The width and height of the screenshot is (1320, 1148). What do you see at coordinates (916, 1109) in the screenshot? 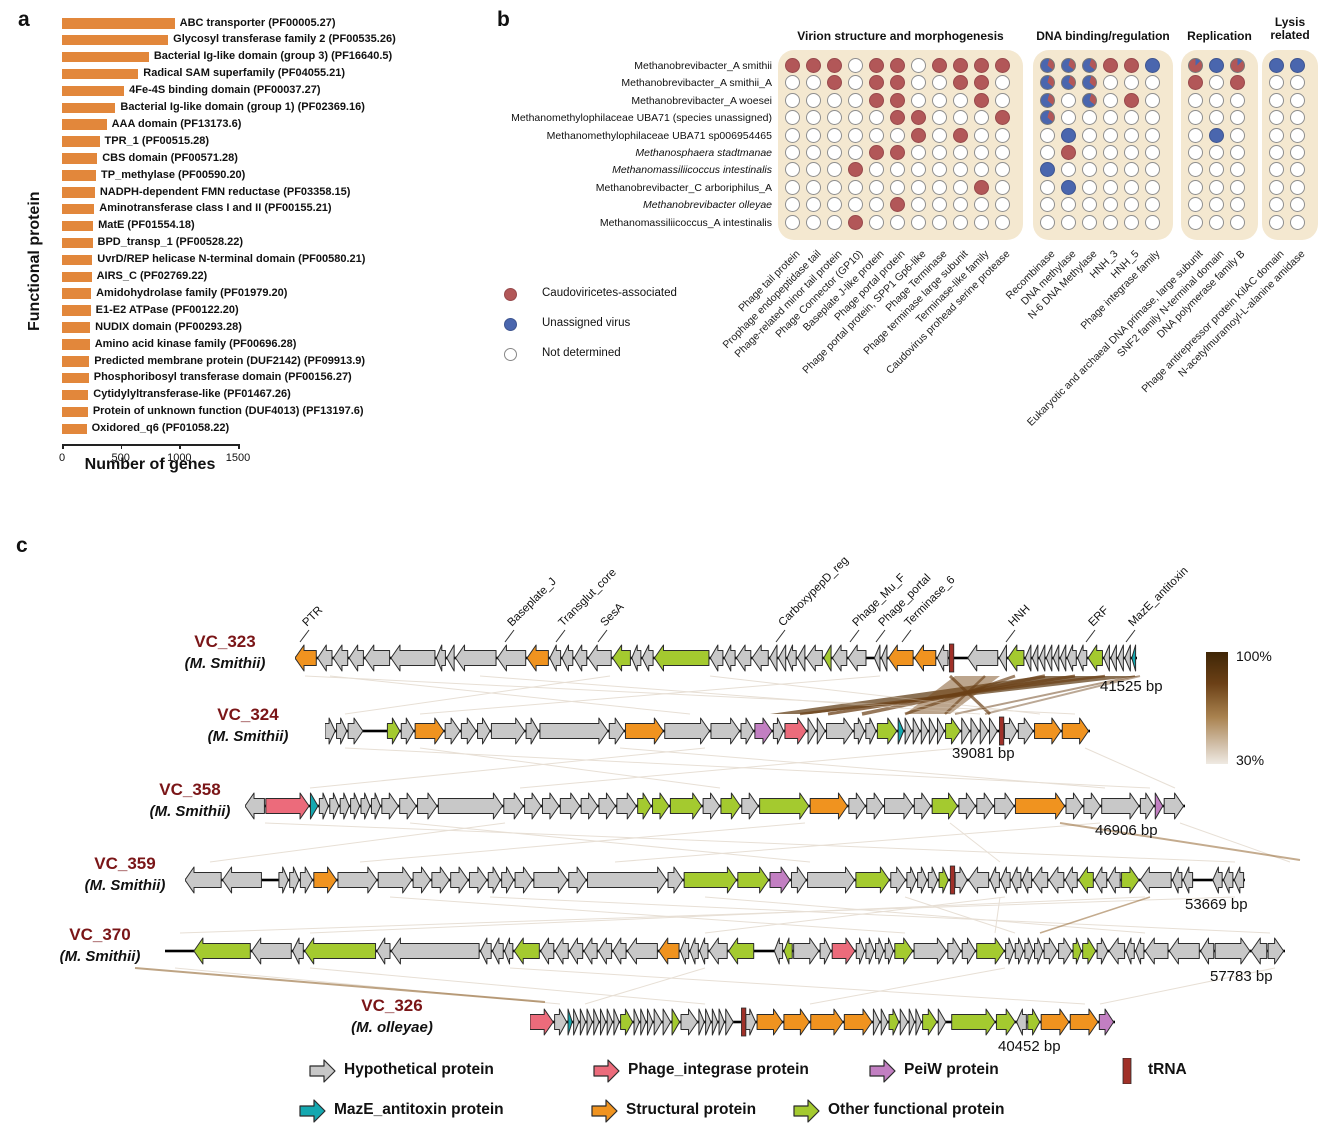
I see `gene-type-legend-label: Other functional protein` at bounding box center [916, 1109].